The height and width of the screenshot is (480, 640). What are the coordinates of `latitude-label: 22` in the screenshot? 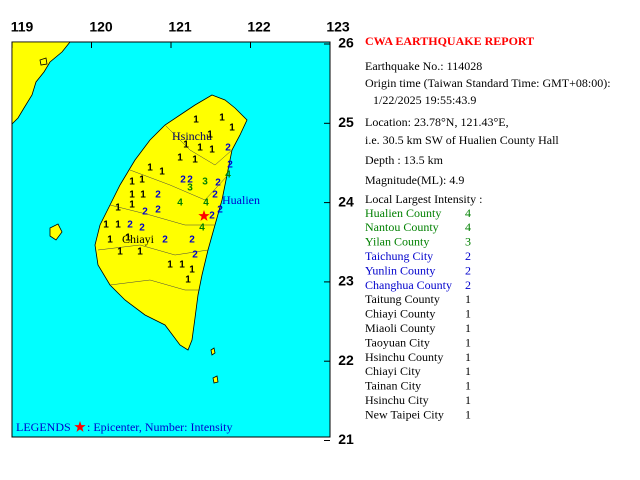 It's located at (346, 360).